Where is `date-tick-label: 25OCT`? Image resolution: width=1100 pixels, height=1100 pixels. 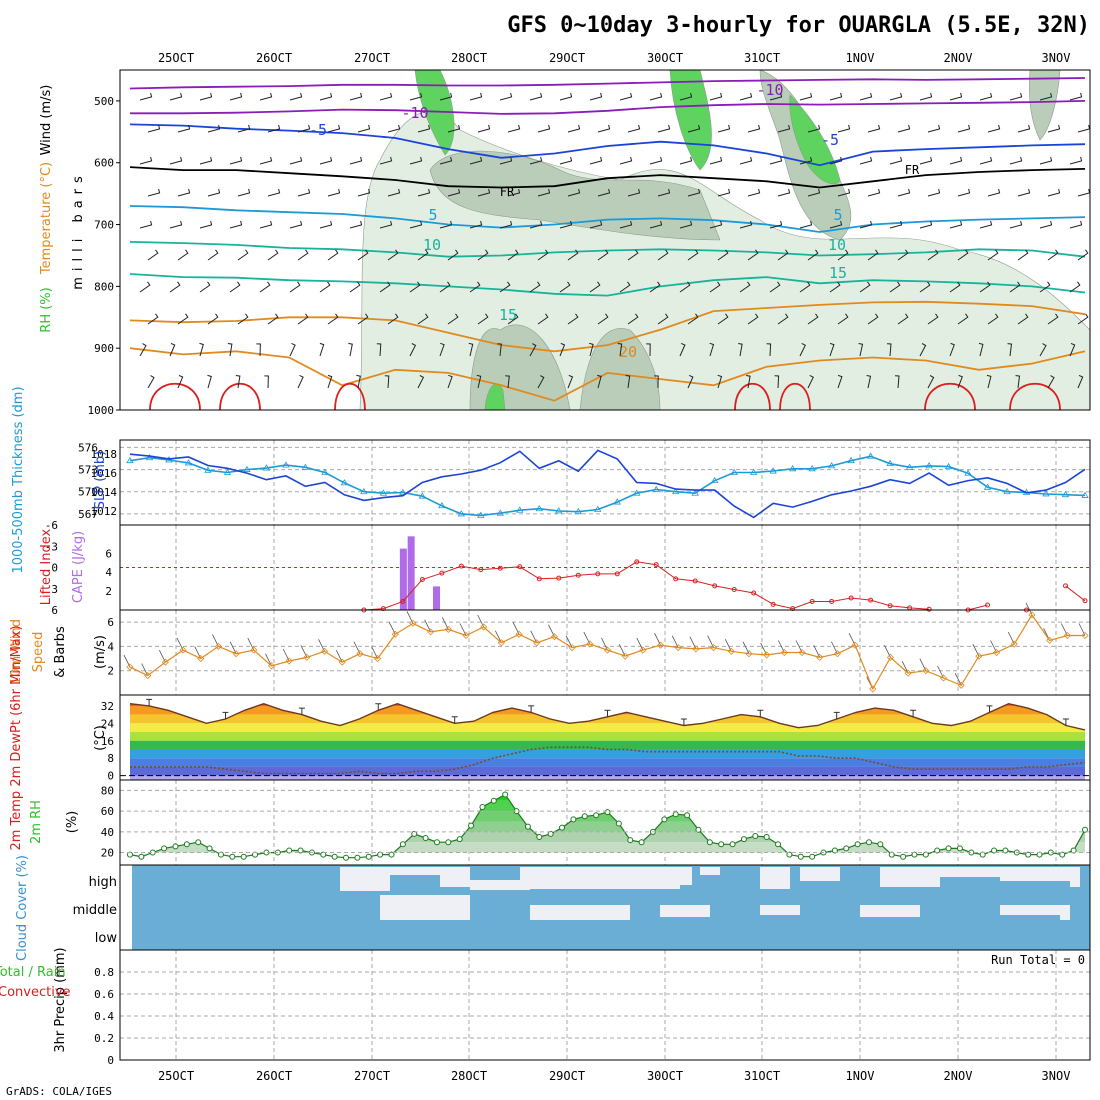
date-tick-label: 25OCT is located at coordinates (176, 1076).